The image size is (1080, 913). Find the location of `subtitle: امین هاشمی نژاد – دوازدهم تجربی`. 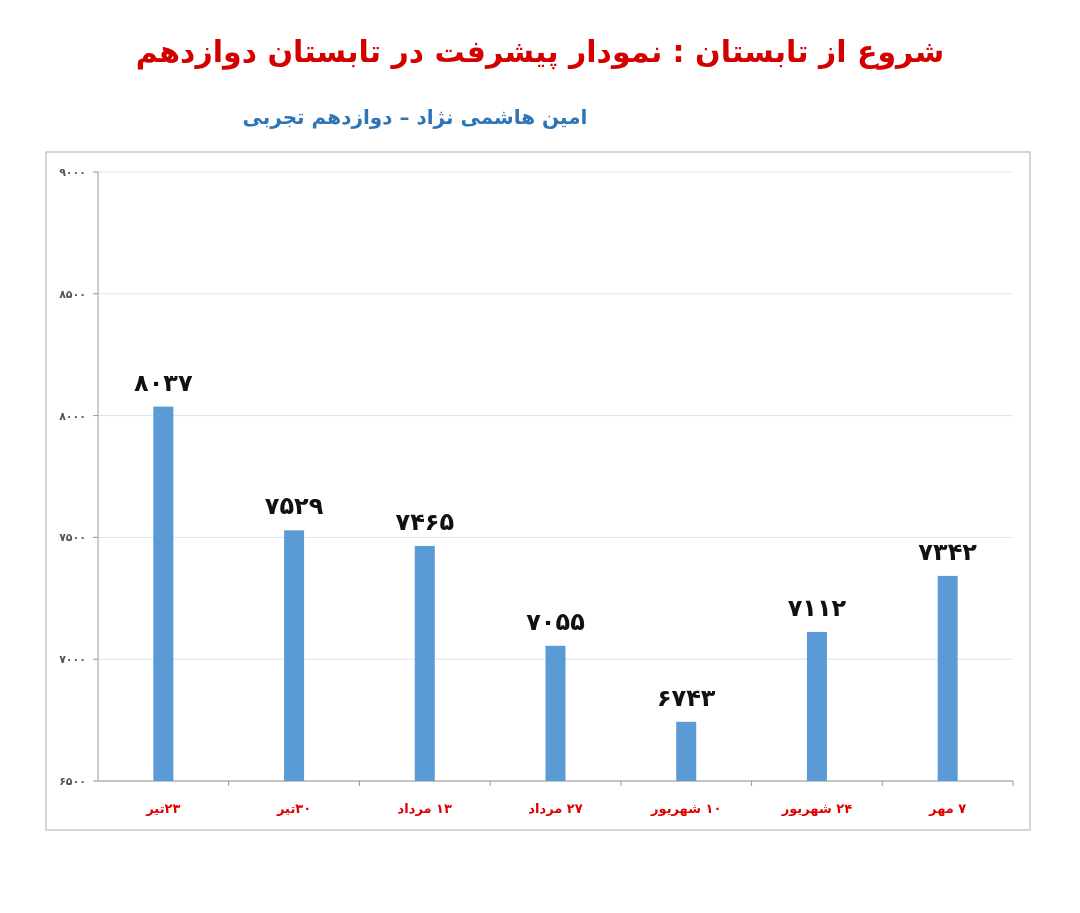

subtitle: امین هاشمی نژاد – دوازدهم تجربی is located at coordinates (415, 117).